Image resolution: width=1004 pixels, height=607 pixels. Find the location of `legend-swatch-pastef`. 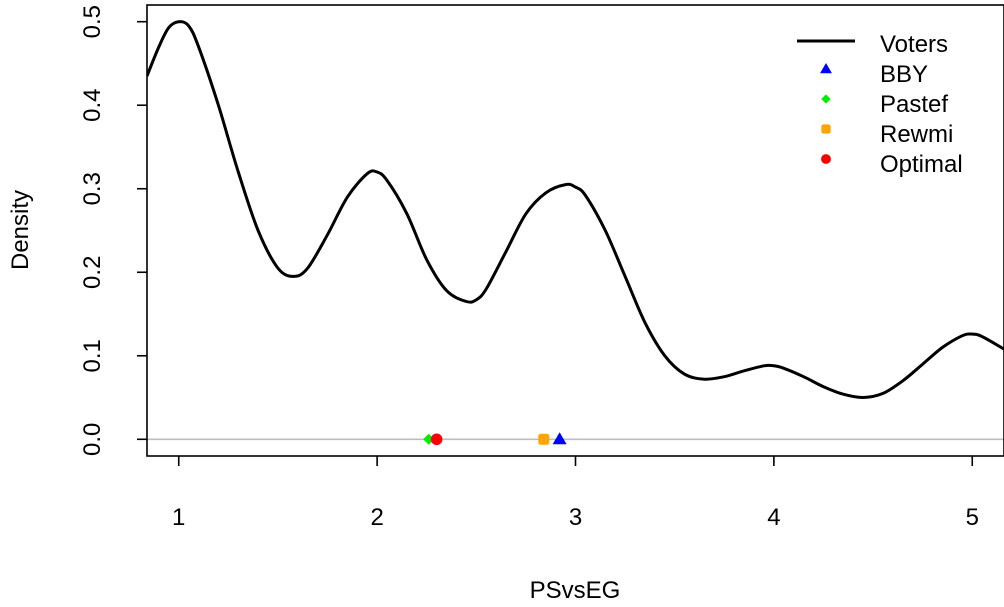

legend-swatch-pastef is located at coordinates (826, 99).